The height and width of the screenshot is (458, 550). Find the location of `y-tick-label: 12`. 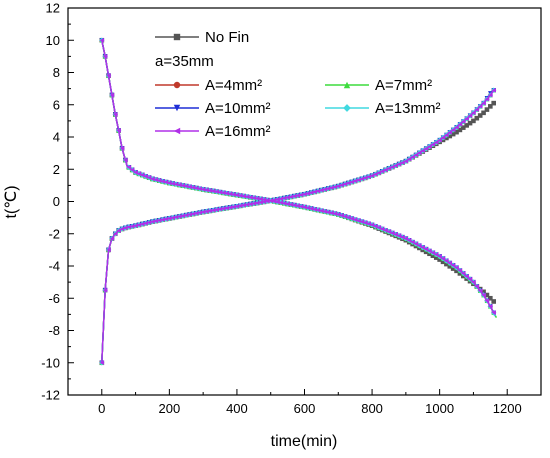

y-tick-label: 12 is located at coordinates (53, 8).